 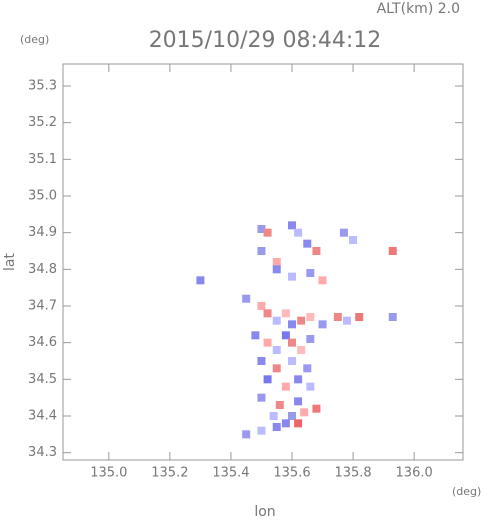 I want to click on x-unit: (deg), so click(x=466, y=491).